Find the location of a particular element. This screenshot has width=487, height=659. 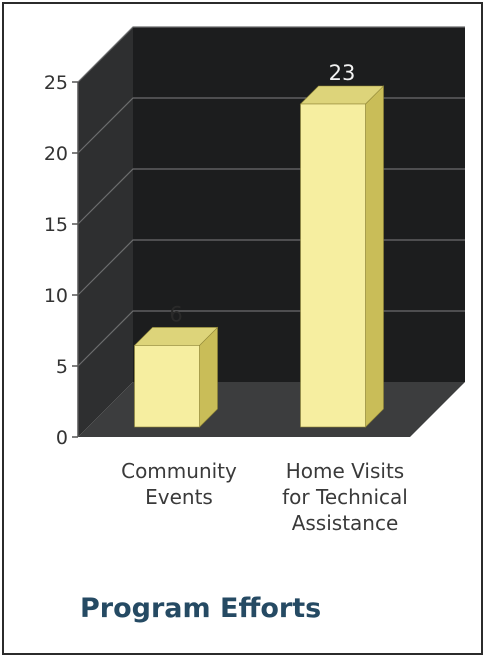

bar: 23 is located at coordinates (342, 244).